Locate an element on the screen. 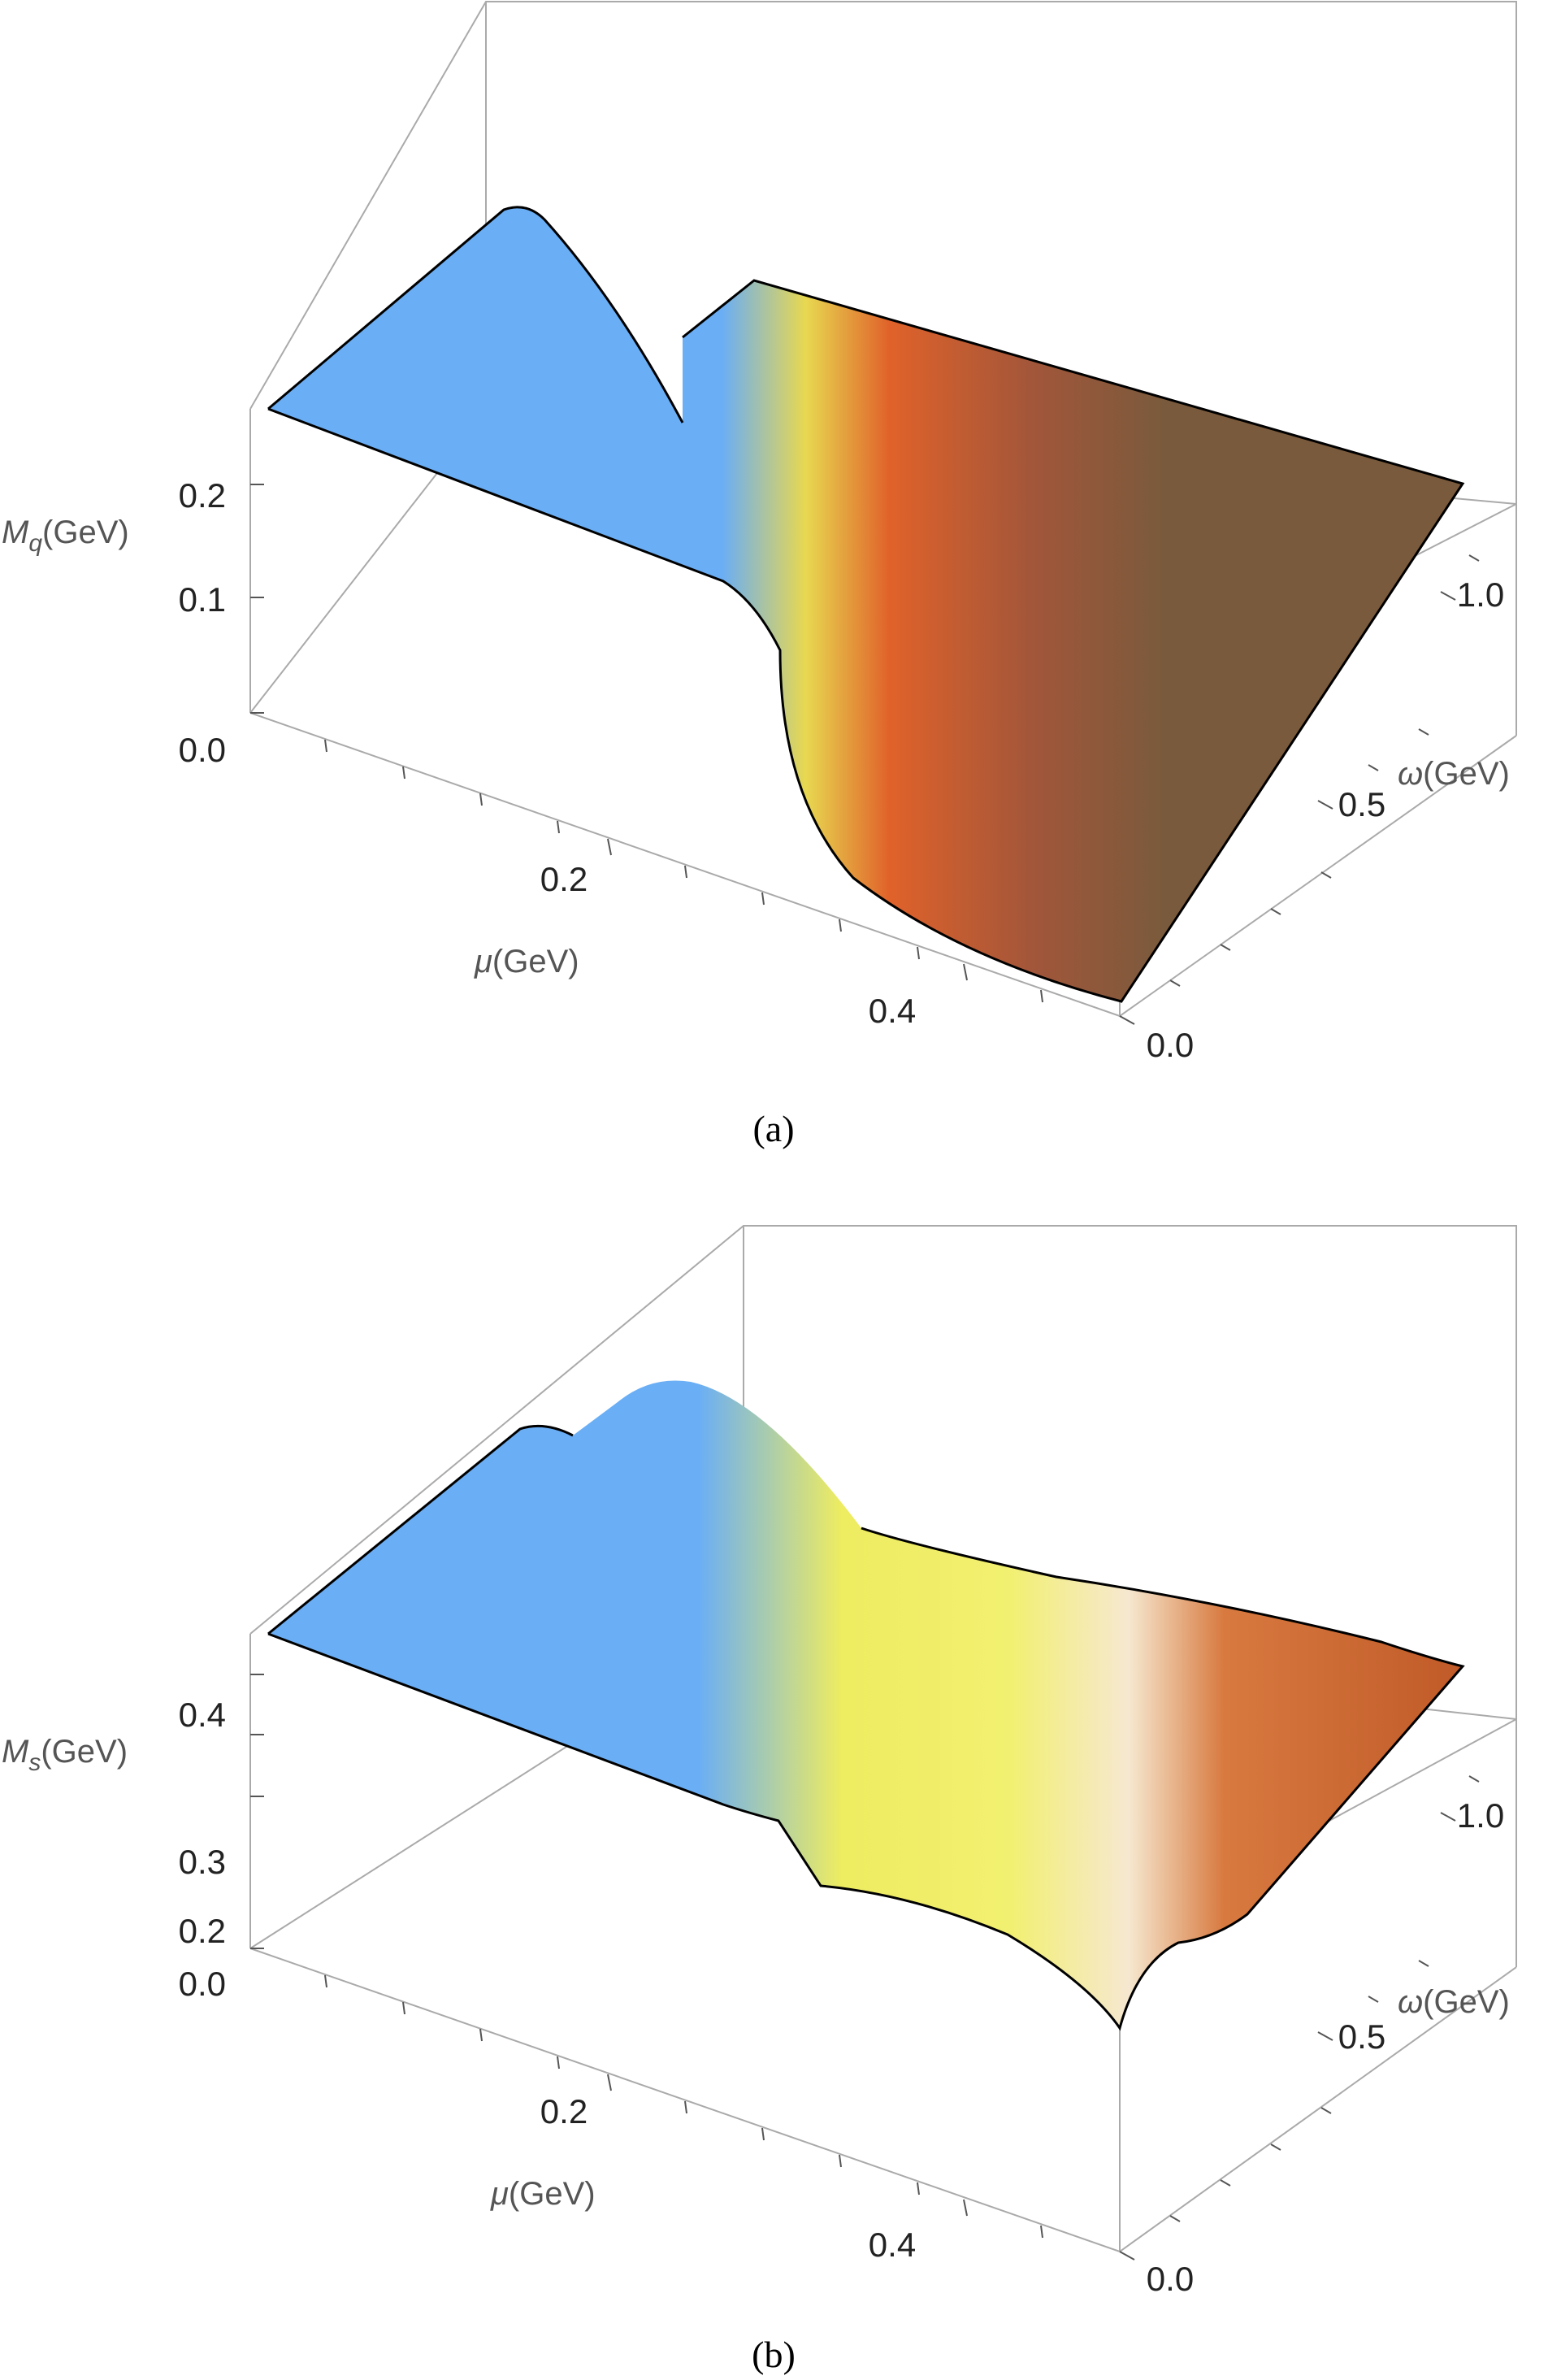  panel-a-y-tick-label: 0.5 is located at coordinates (1361, 804).